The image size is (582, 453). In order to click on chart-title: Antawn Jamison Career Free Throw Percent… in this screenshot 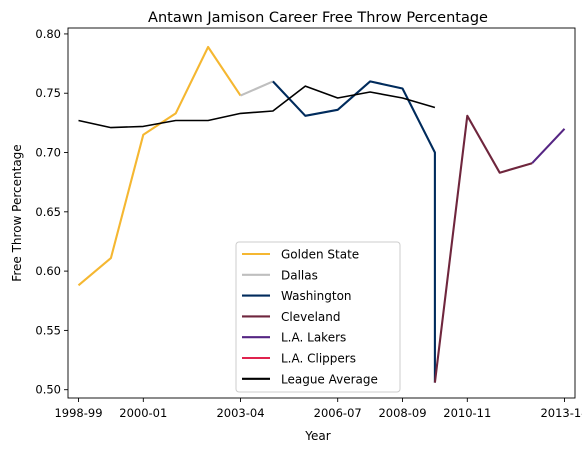, I will do `click(318, 18)`.